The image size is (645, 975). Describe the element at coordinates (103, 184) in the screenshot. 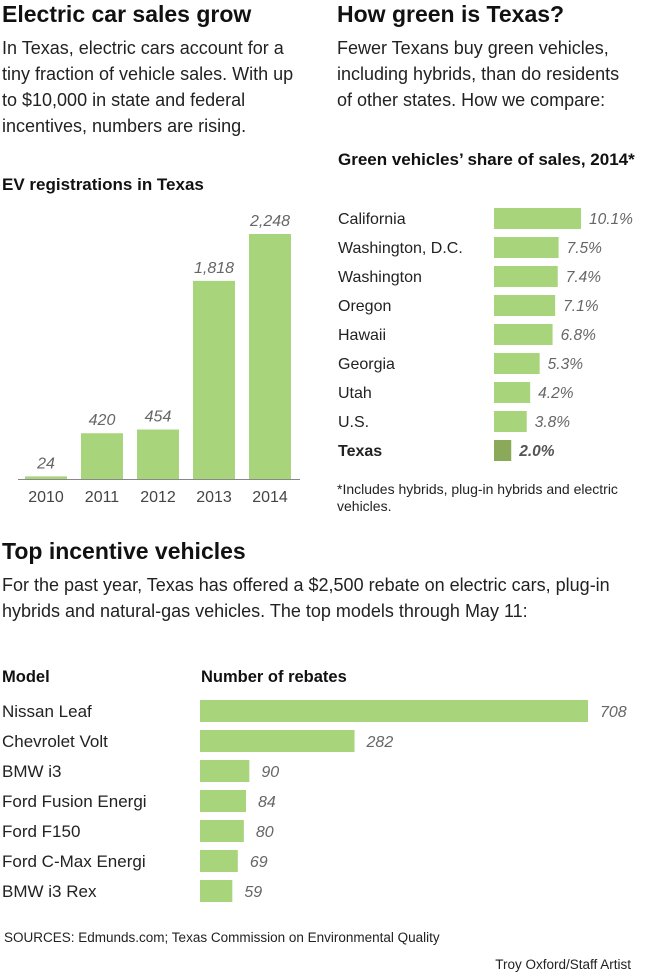

I see `ev-chart-title: EV registrations in Texas` at that location.